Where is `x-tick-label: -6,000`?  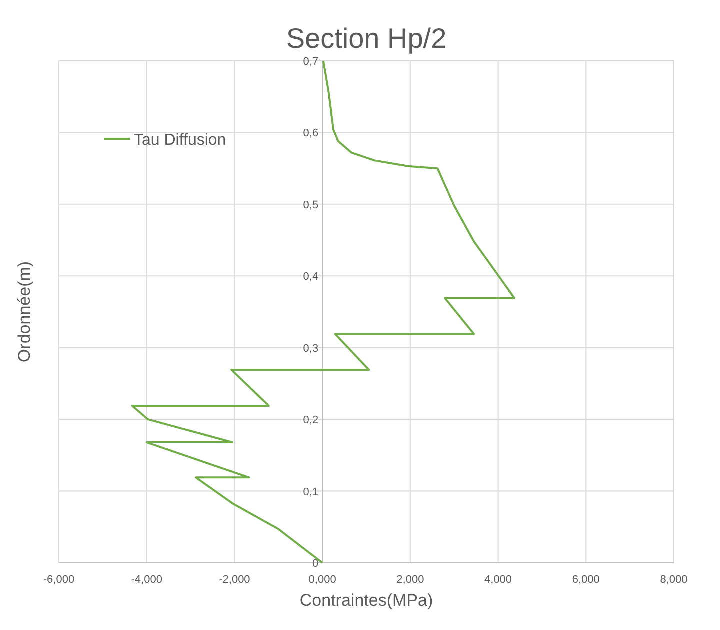 x-tick-label: -6,000 is located at coordinates (59, 580).